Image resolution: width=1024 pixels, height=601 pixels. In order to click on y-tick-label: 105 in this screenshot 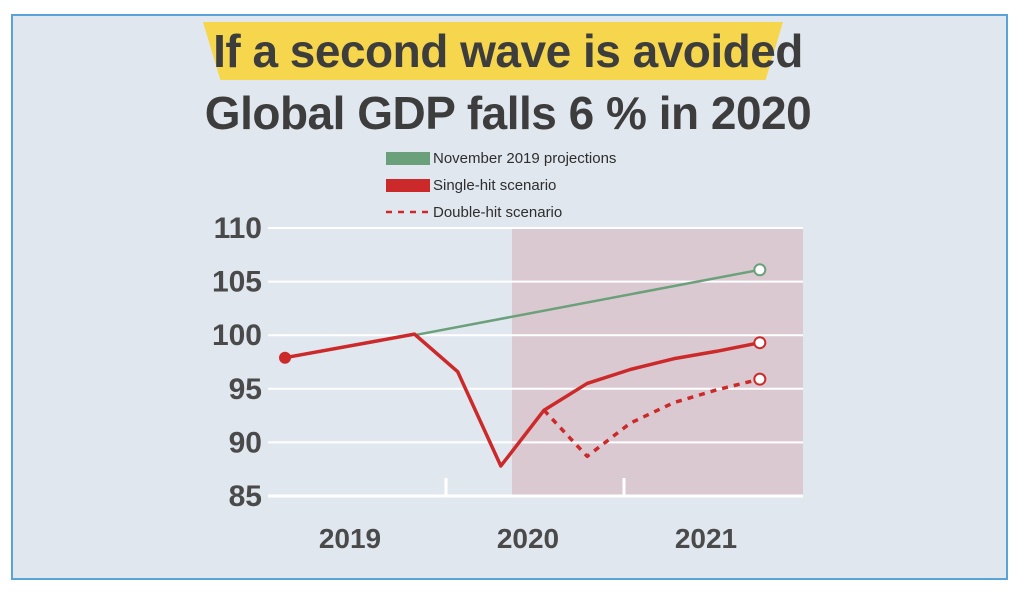, I will do `click(237, 282)`.